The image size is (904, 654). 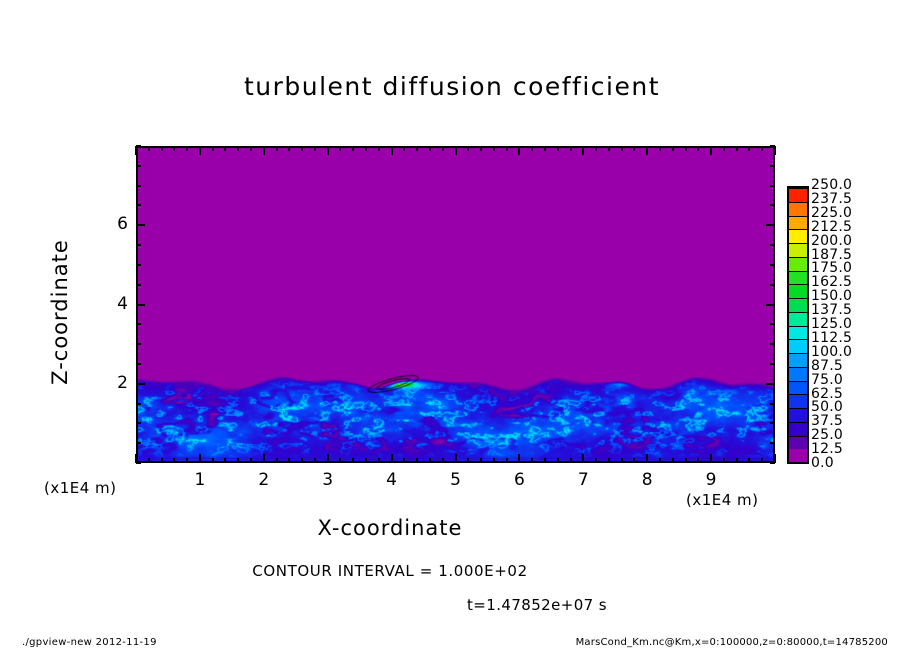 I want to click on x-tick-label: 3, so click(x=328, y=480).